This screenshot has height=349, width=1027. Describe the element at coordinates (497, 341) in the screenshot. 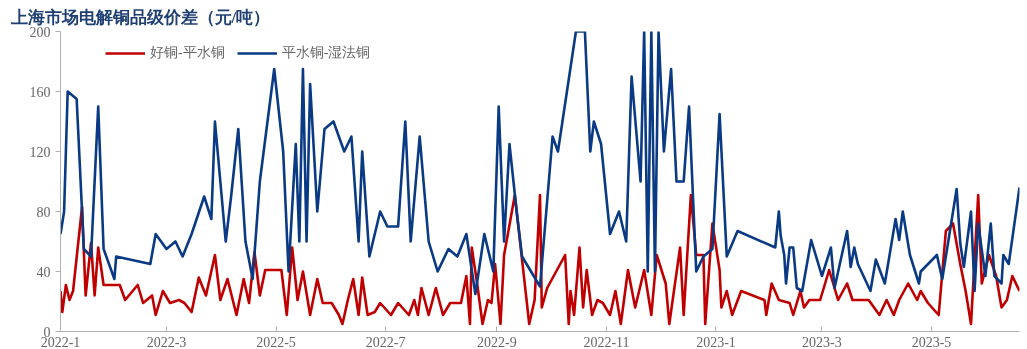

I see `x-tick-label: 2022-9` at that location.